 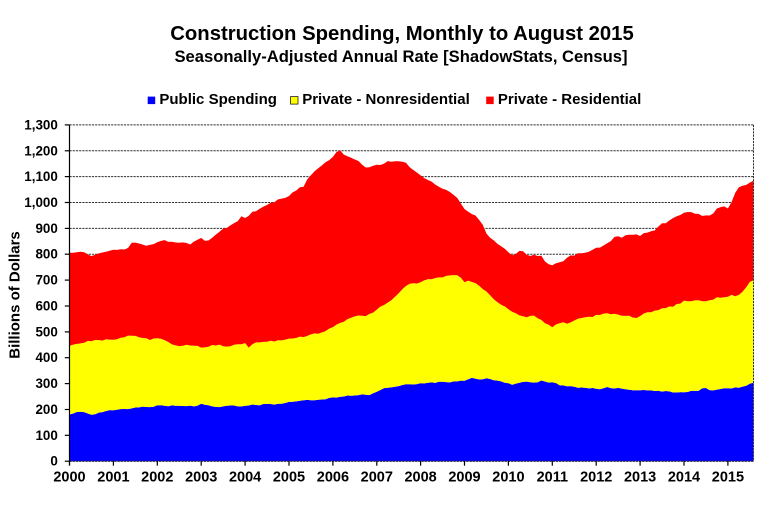 I want to click on svg-text: 500, so click(x=46, y=331).